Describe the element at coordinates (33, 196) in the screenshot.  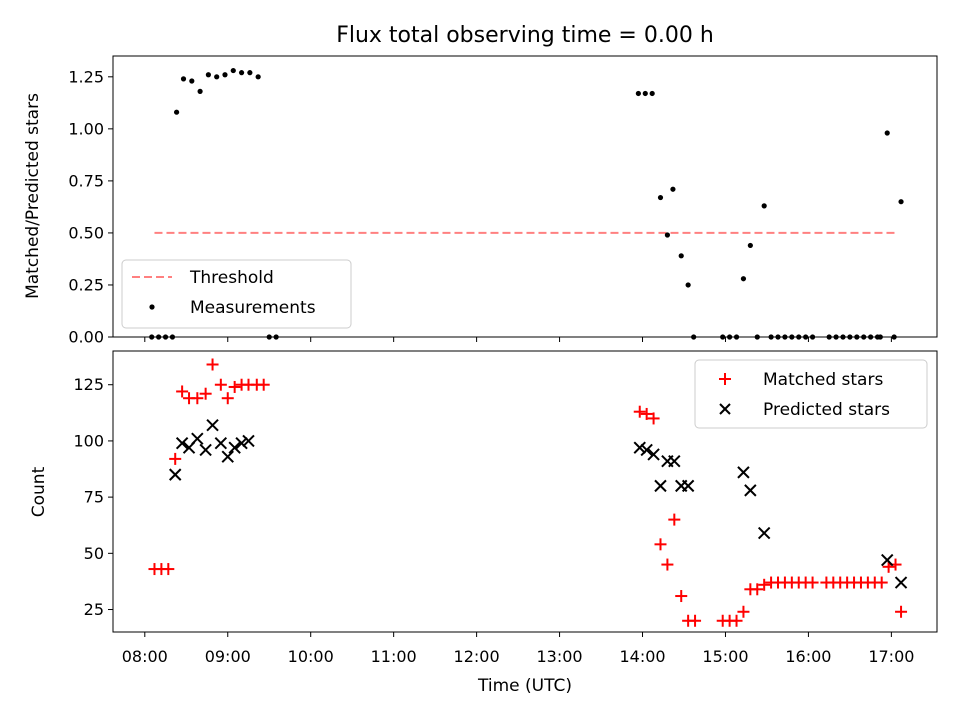
I see `top-panel-ylabel: Matched/Predicted stars` at that location.